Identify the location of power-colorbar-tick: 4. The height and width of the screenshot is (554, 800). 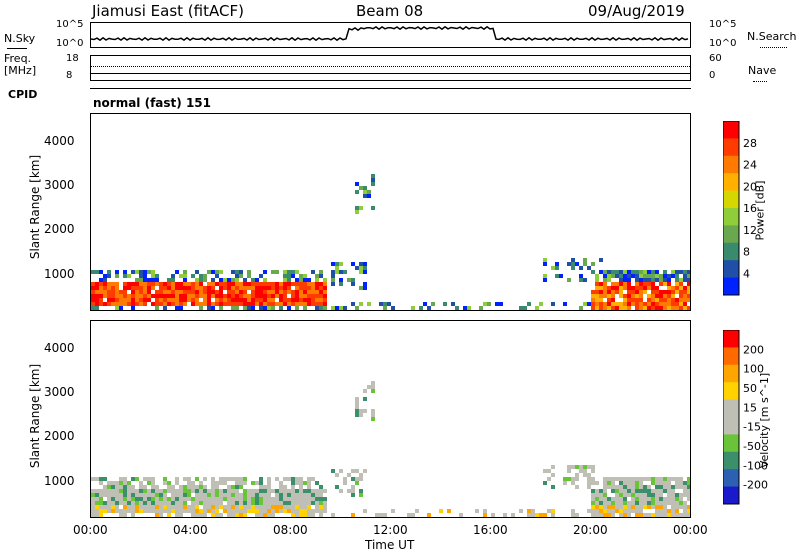
(746, 273).